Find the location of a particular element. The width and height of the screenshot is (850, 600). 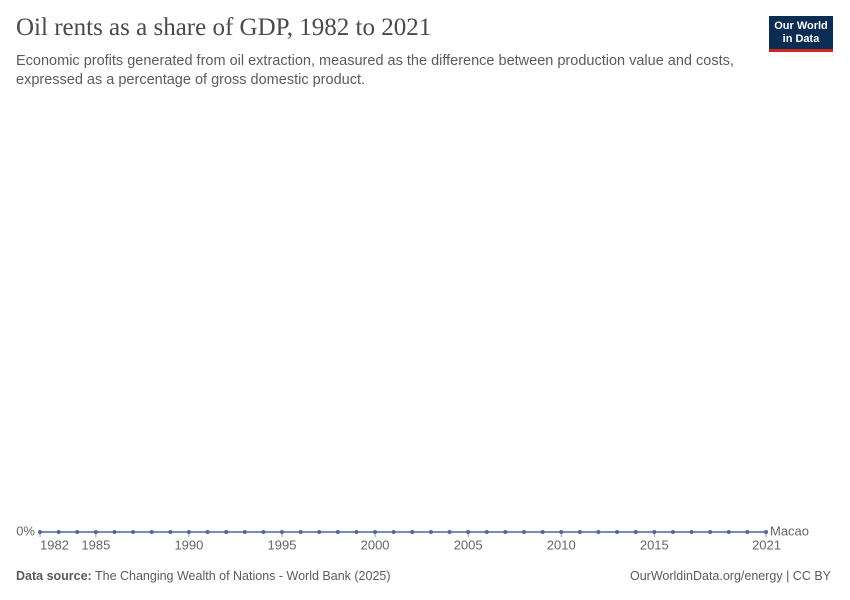

x-tick-label: 1995 is located at coordinates (282, 544).